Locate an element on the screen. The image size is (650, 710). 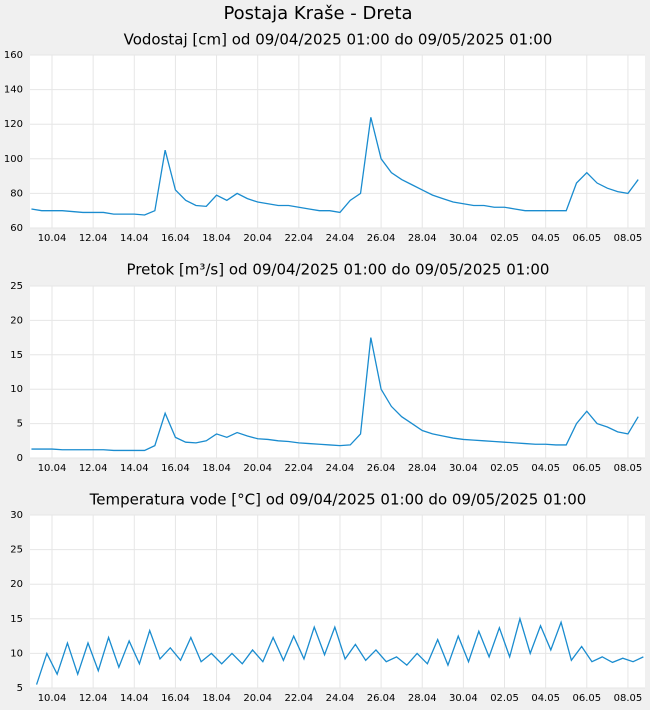
y-tick-label: 0 is located at coordinates (20, 458).